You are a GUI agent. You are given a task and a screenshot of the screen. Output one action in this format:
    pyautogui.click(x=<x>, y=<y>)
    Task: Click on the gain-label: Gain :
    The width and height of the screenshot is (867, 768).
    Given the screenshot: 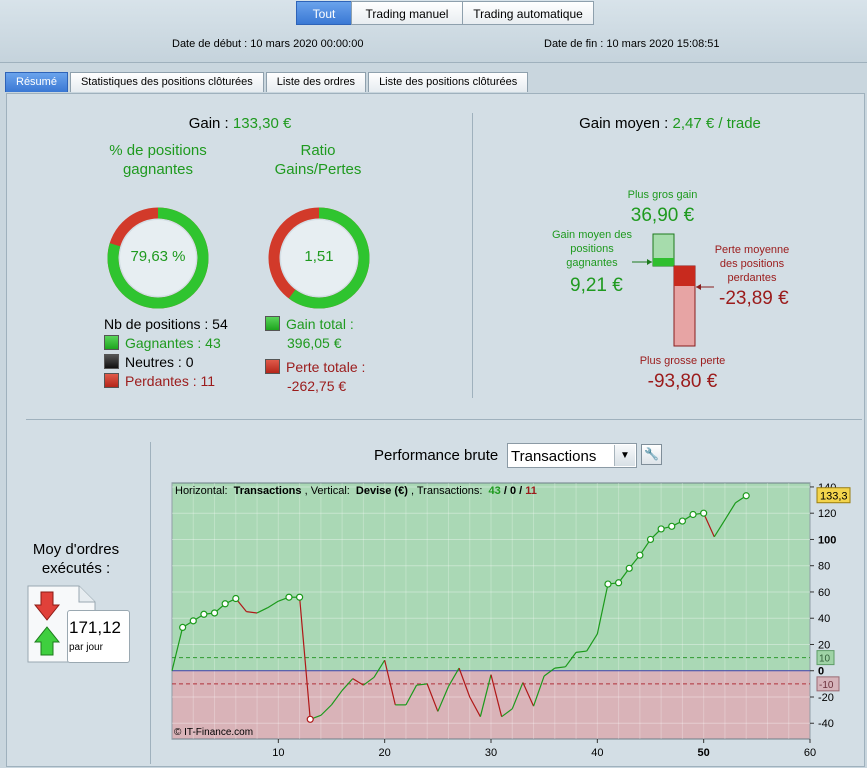 What is the action you would take?
    pyautogui.click(x=208, y=123)
    